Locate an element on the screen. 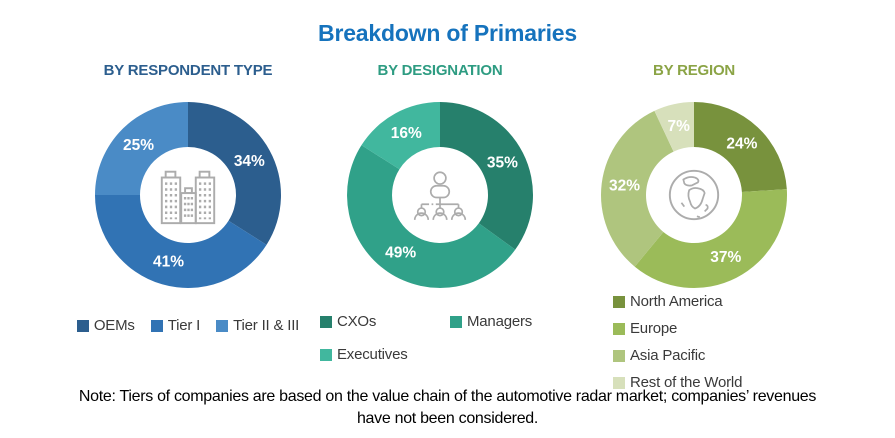 This screenshot has width=895, height=438. legend-label-tier-i: Tier I is located at coordinates (184, 325).